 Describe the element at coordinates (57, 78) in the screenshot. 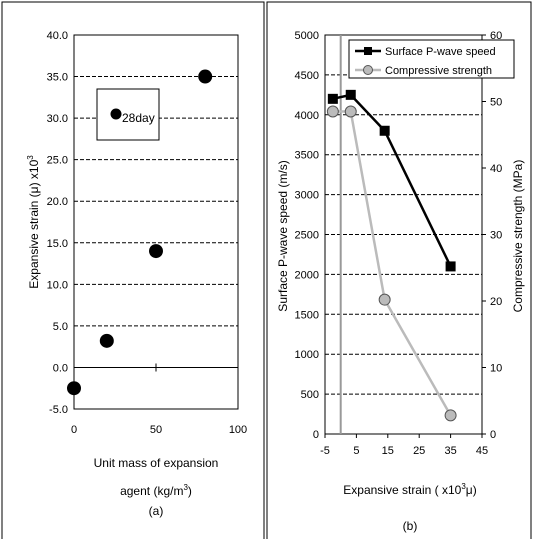

I see `a-y-tick-label-8: 35.0` at that location.